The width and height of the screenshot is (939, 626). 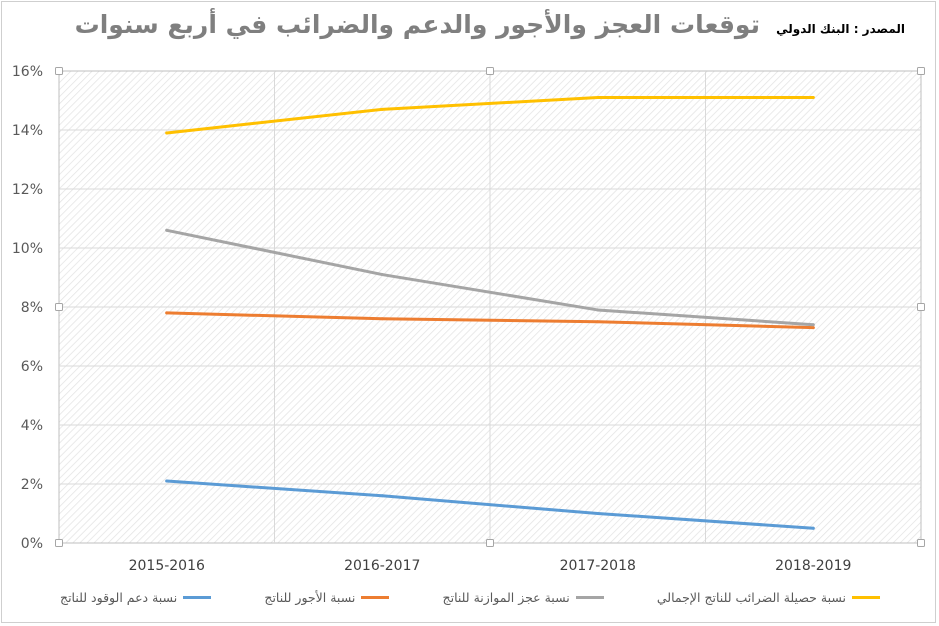 I want to click on x-tick-label: 2016-2017, so click(x=382, y=566).